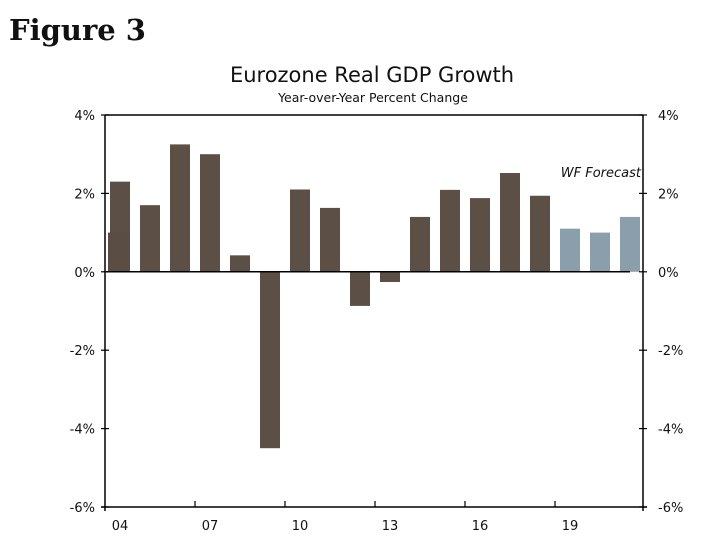  What do you see at coordinates (372, 97) in the screenshot?
I see `chart-subtitle: Year-over-Year Percent Change` at bounding box center [372, 97].